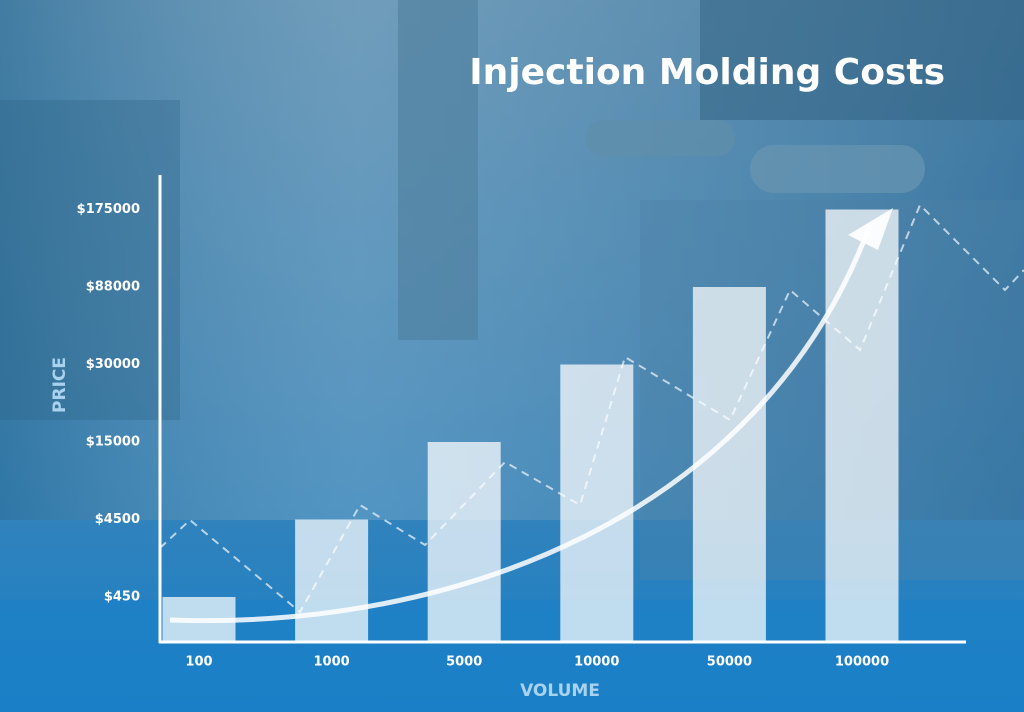  Describe the element at coordinates (108, 209) in the screenshot. I see `y-tick-label: $175000` at that location.